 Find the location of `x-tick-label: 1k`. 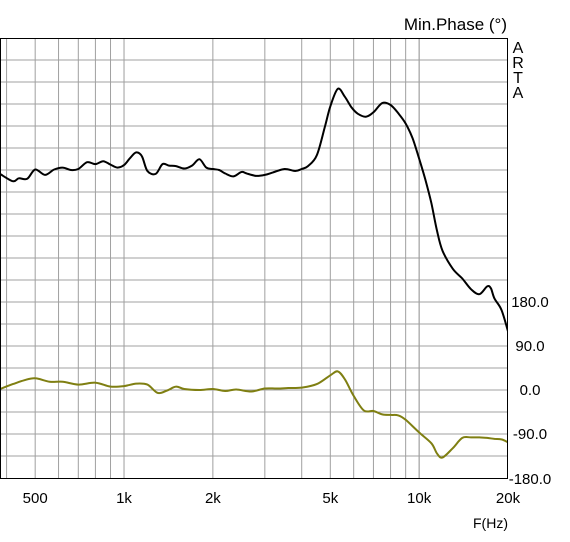

x-tick-label: 1k is located at coordinates (124, 498).